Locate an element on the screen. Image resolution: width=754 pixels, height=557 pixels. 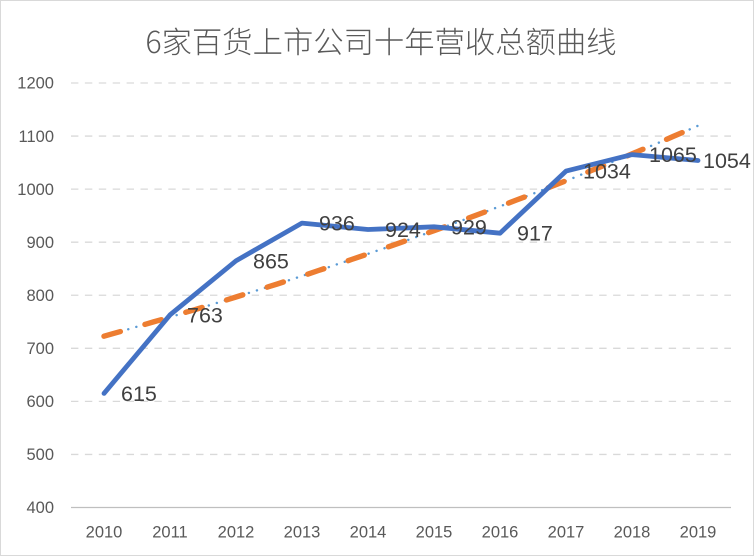
x-tick-label: 2018 is located at coordinates (632, 533).